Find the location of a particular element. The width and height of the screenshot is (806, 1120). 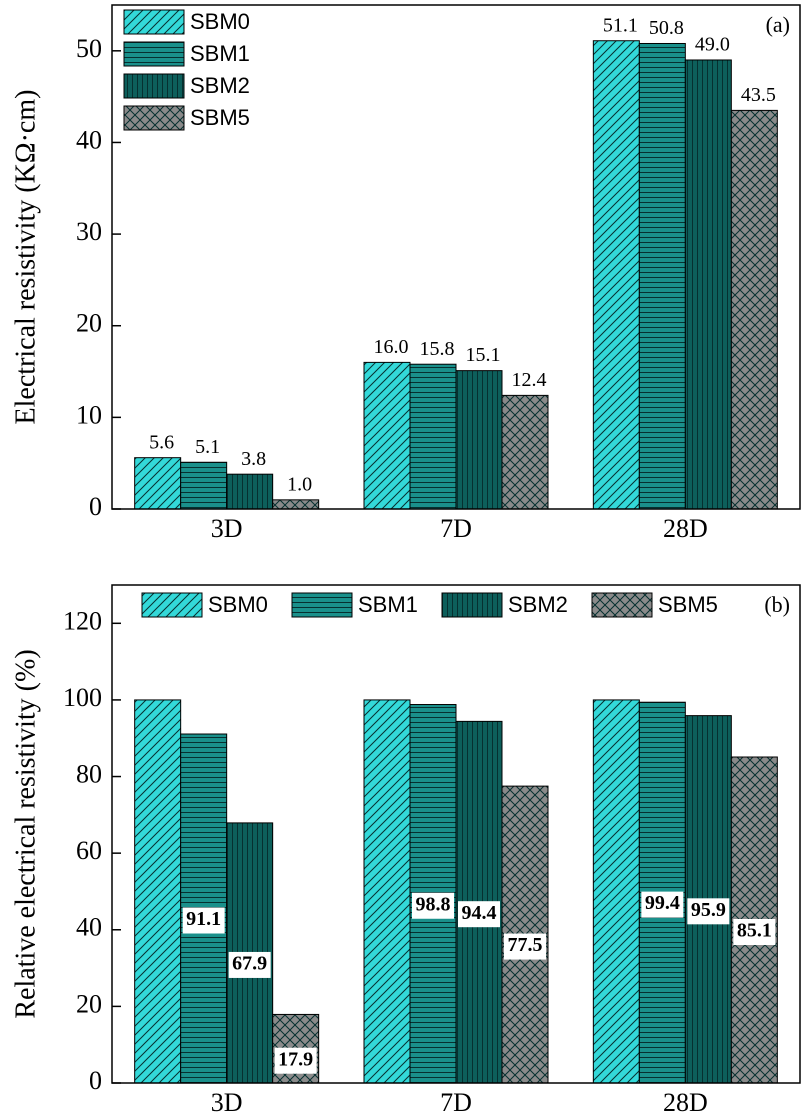

y-tick-label: 50 is located at coordinates (89, 48).